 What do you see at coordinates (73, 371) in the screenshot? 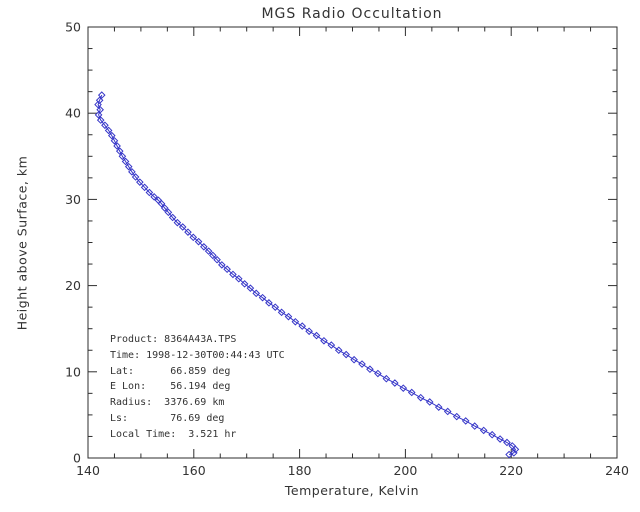
I see `y-tick-label: 10` at bounding box center [73, 371].